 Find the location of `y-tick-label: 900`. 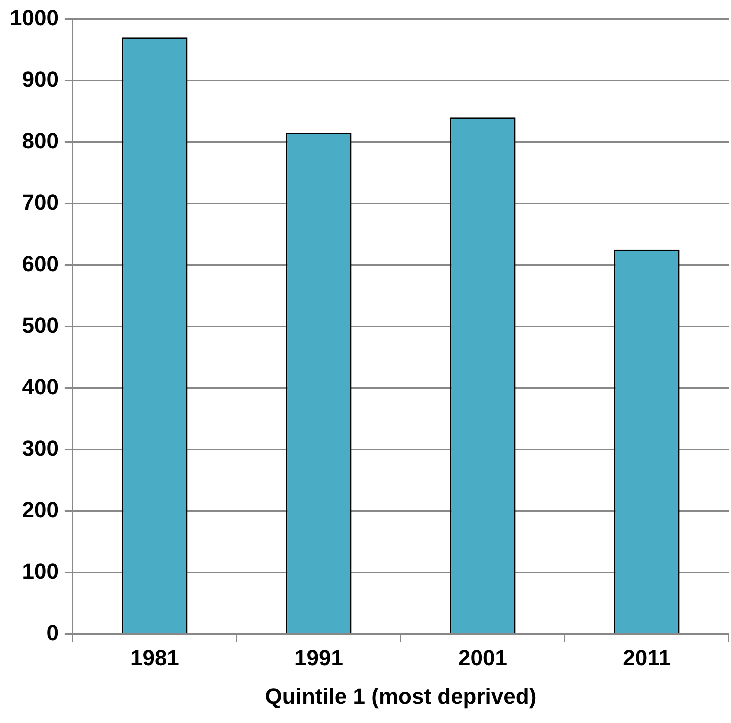

y-tick-label: 900 is located at coordinates (40, 79).